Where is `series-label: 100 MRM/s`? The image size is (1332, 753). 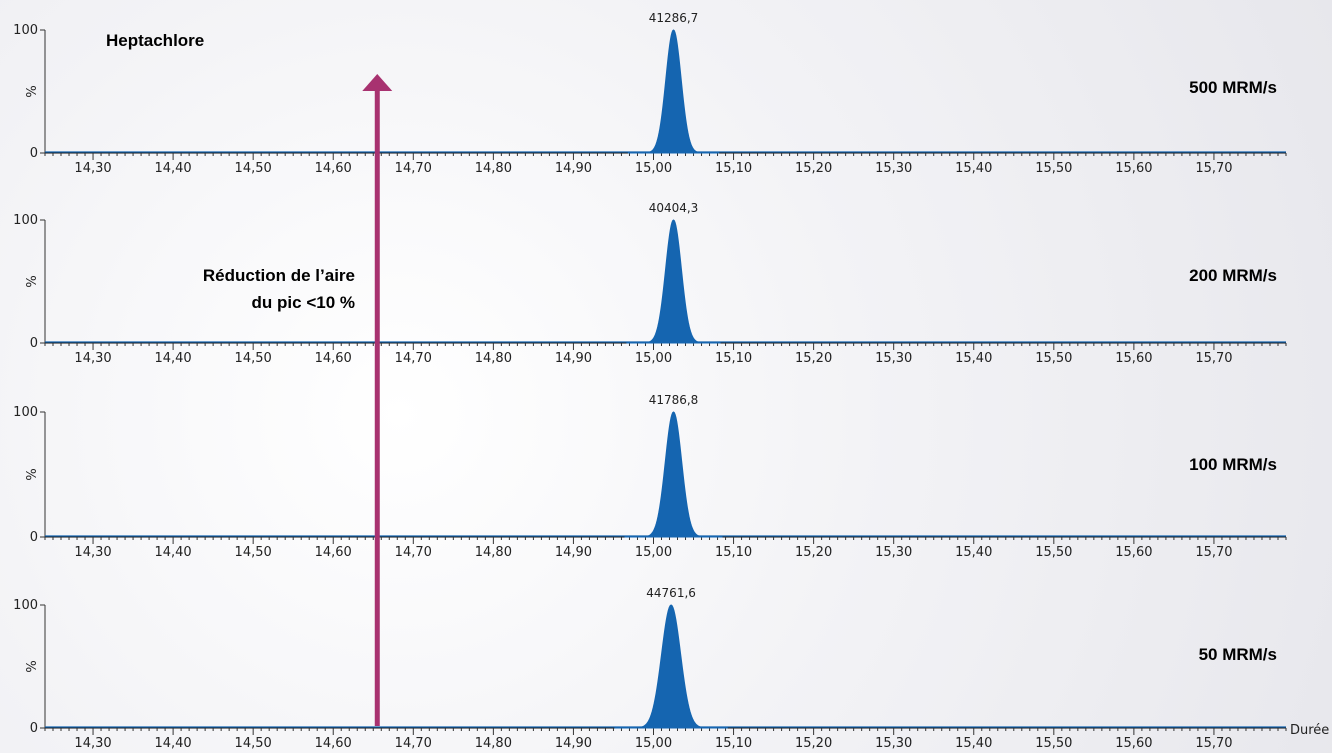
series-label: 100 MRM/s is located at coordinates (1233, 464).